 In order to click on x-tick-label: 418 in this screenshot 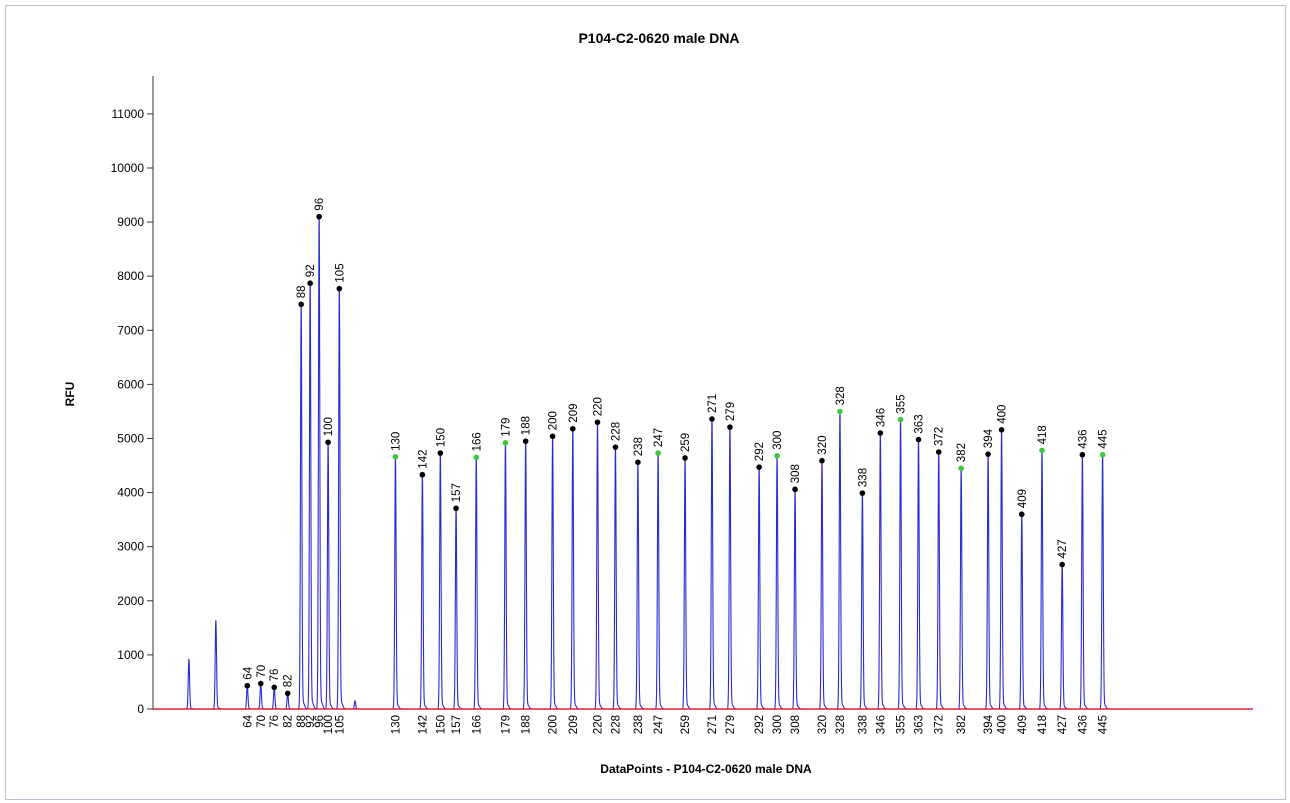, I will do `click(1043, 724)`.